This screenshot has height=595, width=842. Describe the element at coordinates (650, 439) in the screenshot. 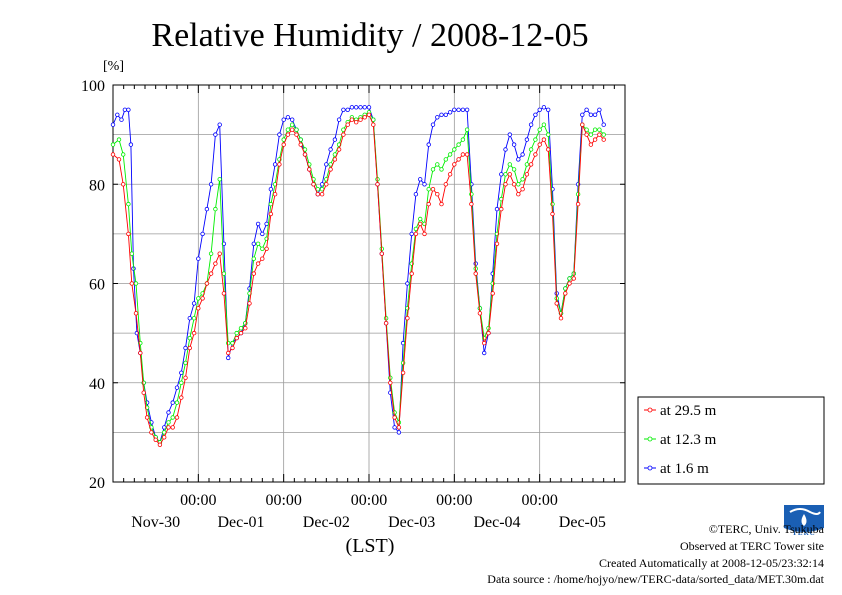

I see `legend-swatch-marker` at that location.